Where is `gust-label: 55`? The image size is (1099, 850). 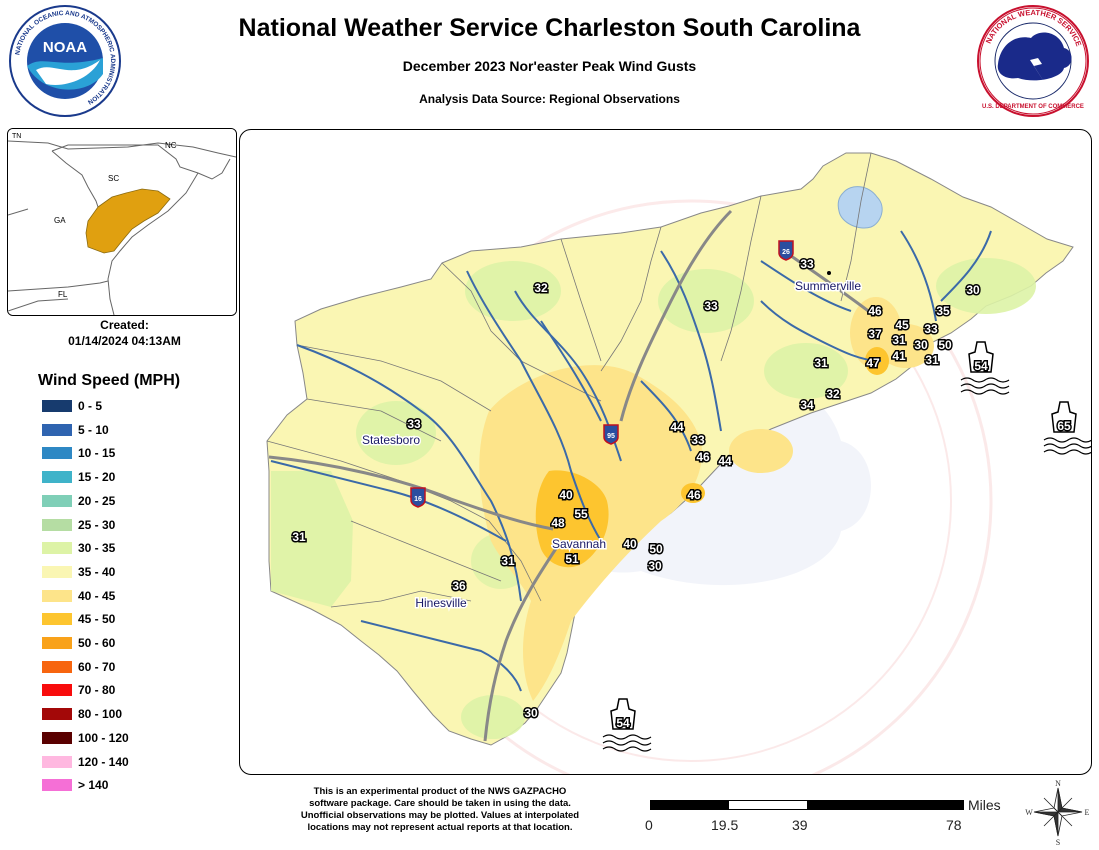
gust-label: 55 is located at coordinates (581, 514).